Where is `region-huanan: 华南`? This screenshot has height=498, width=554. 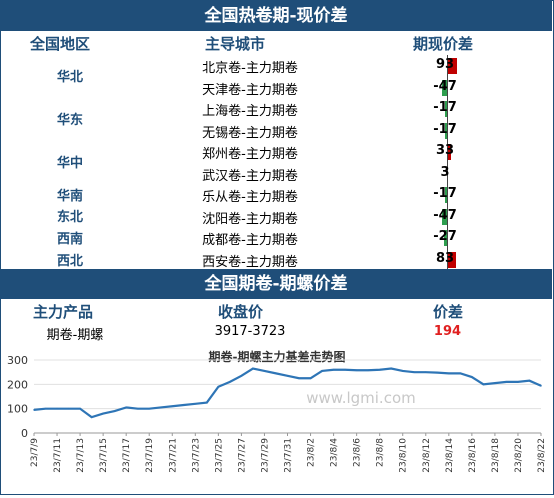
region-huanan: 华南 is located at coordinates (69, 196).